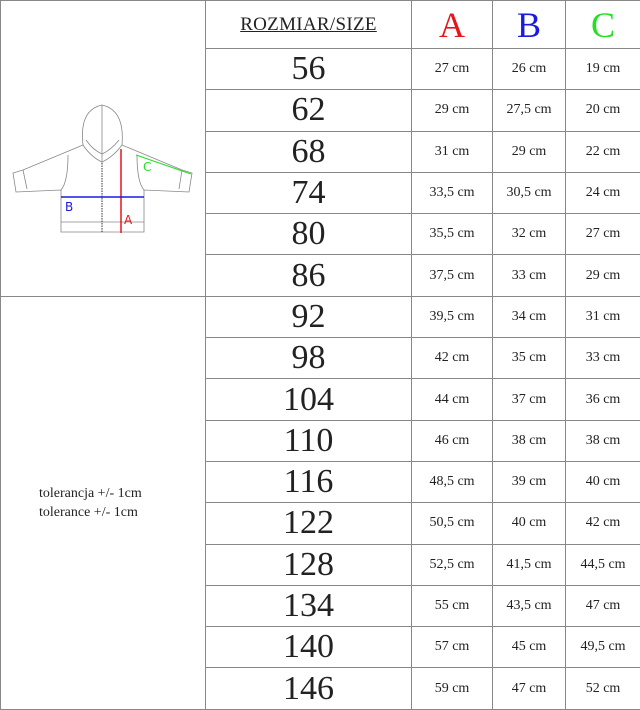 Image resolution: width=640 pixels, height=710 pixels. Describe the element at coordinates (452, 275) in the screenshot. I see `value-a-cell: 37,5 cm` at that location.